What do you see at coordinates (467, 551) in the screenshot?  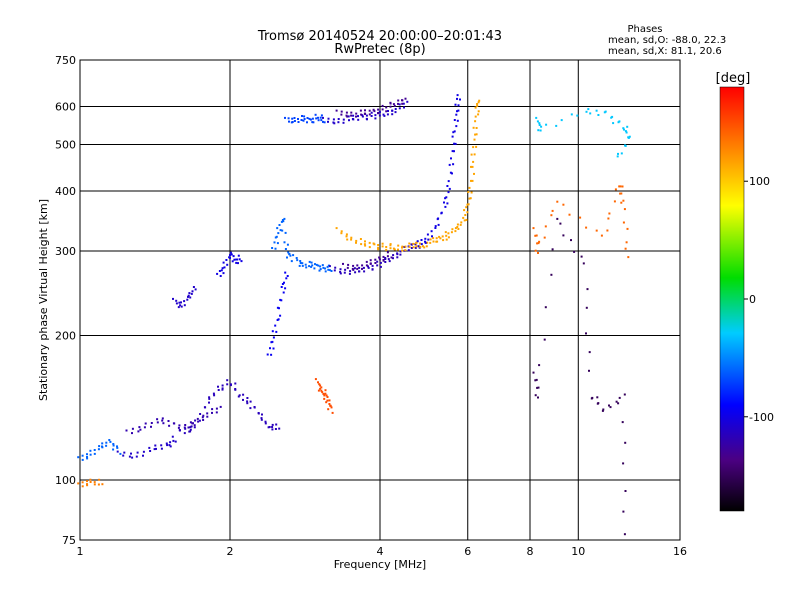 I see `x-tick-label: 6` at bounding box center [467, 551].